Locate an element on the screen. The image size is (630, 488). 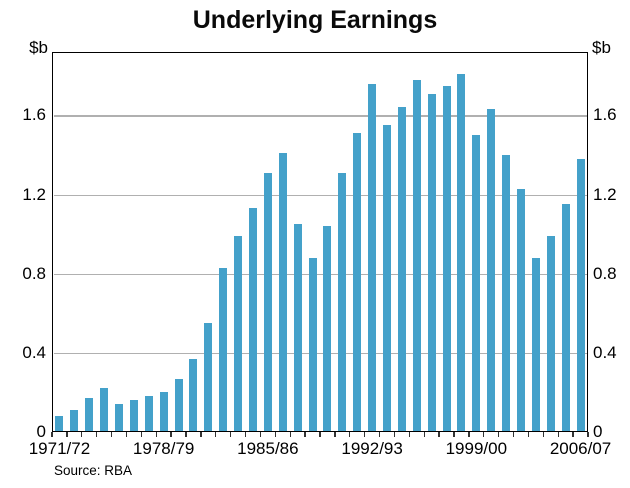
x-tick-label: 2006/07 is located at coordinates (580, 448).